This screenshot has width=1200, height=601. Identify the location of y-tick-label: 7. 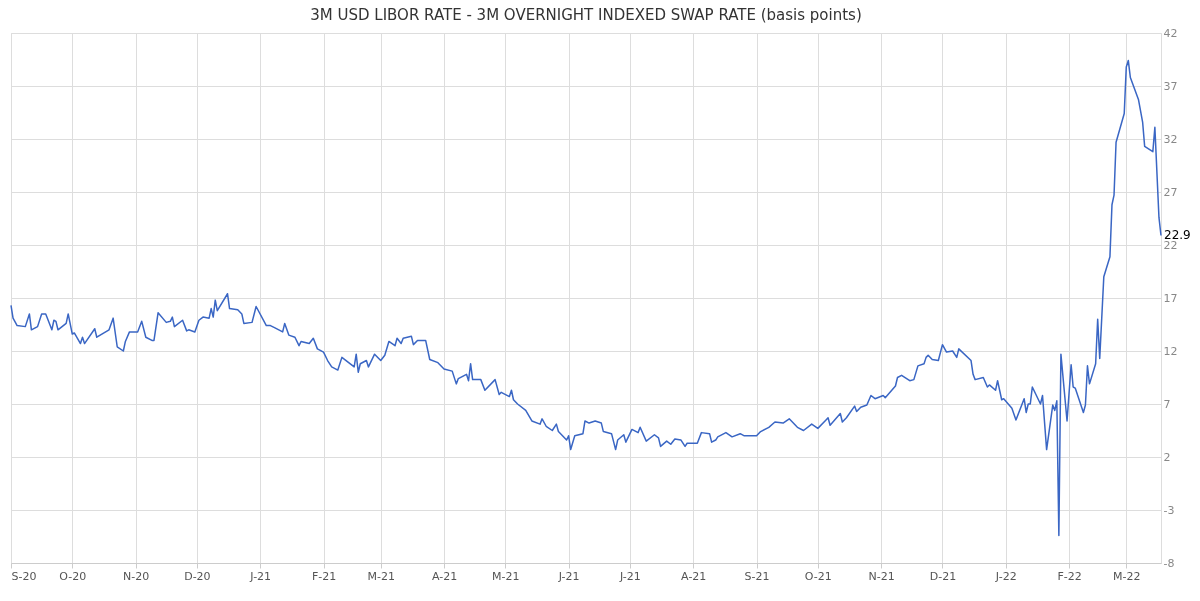
(1167, 404).